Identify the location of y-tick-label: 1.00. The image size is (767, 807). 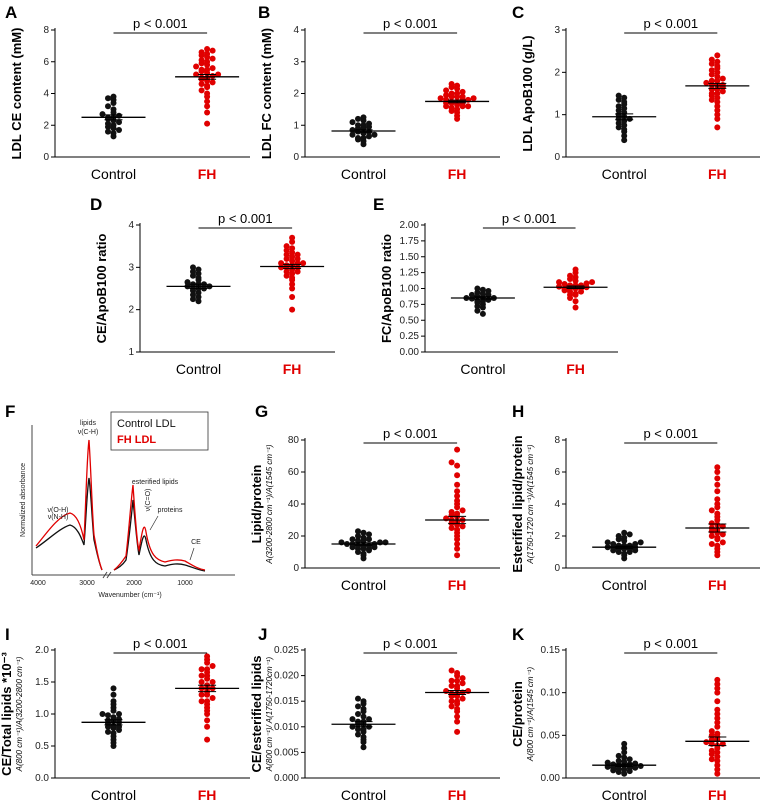
(410, 289).